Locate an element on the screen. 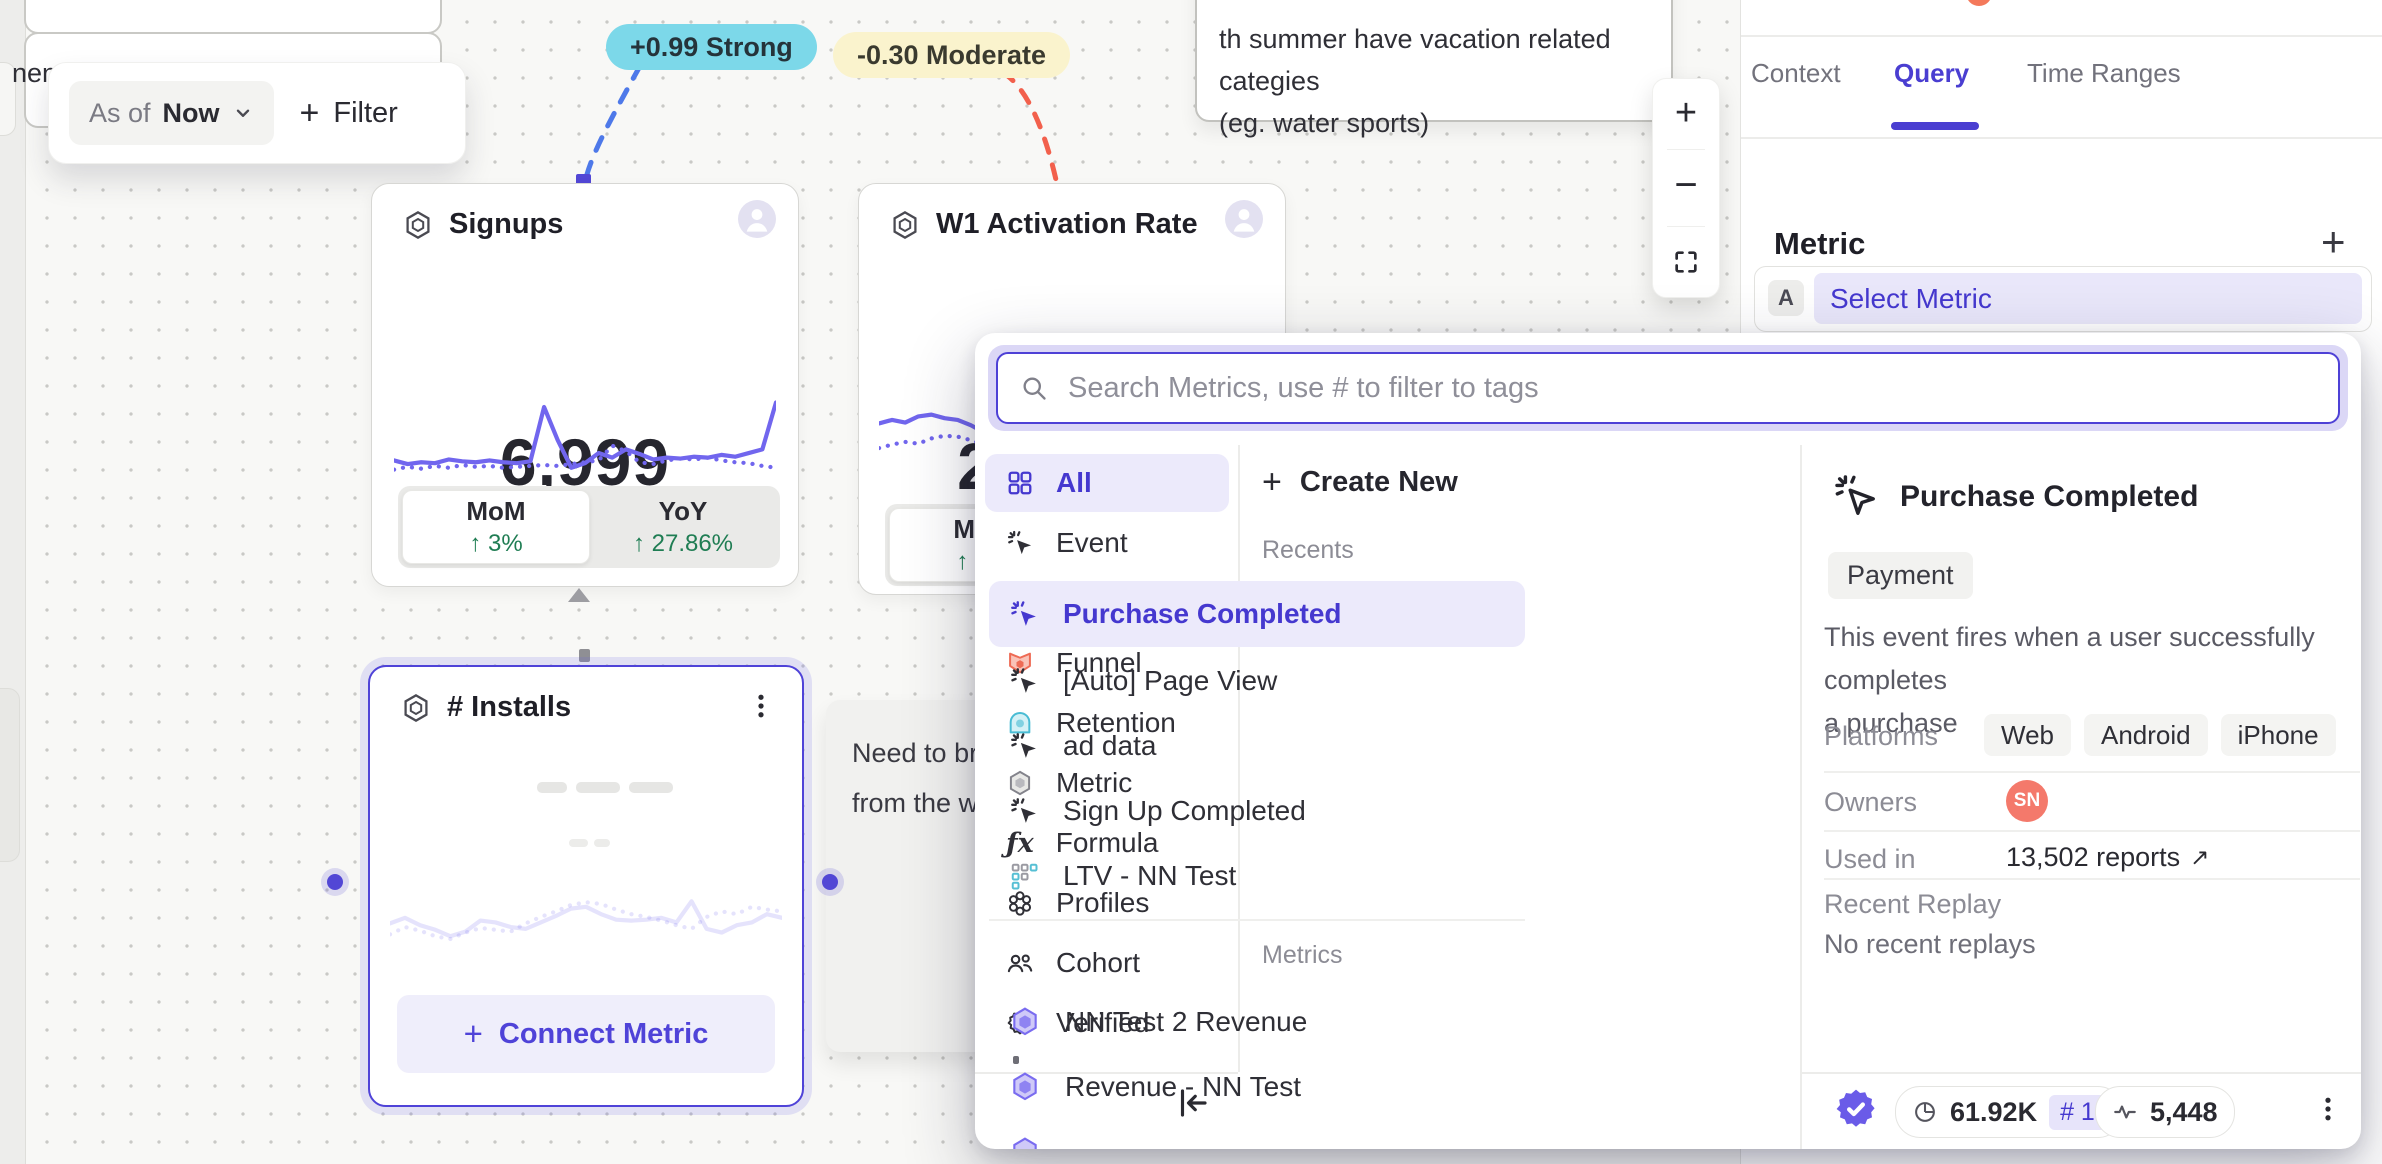  filter-button: + Filter is located at coordinates (349, 113).